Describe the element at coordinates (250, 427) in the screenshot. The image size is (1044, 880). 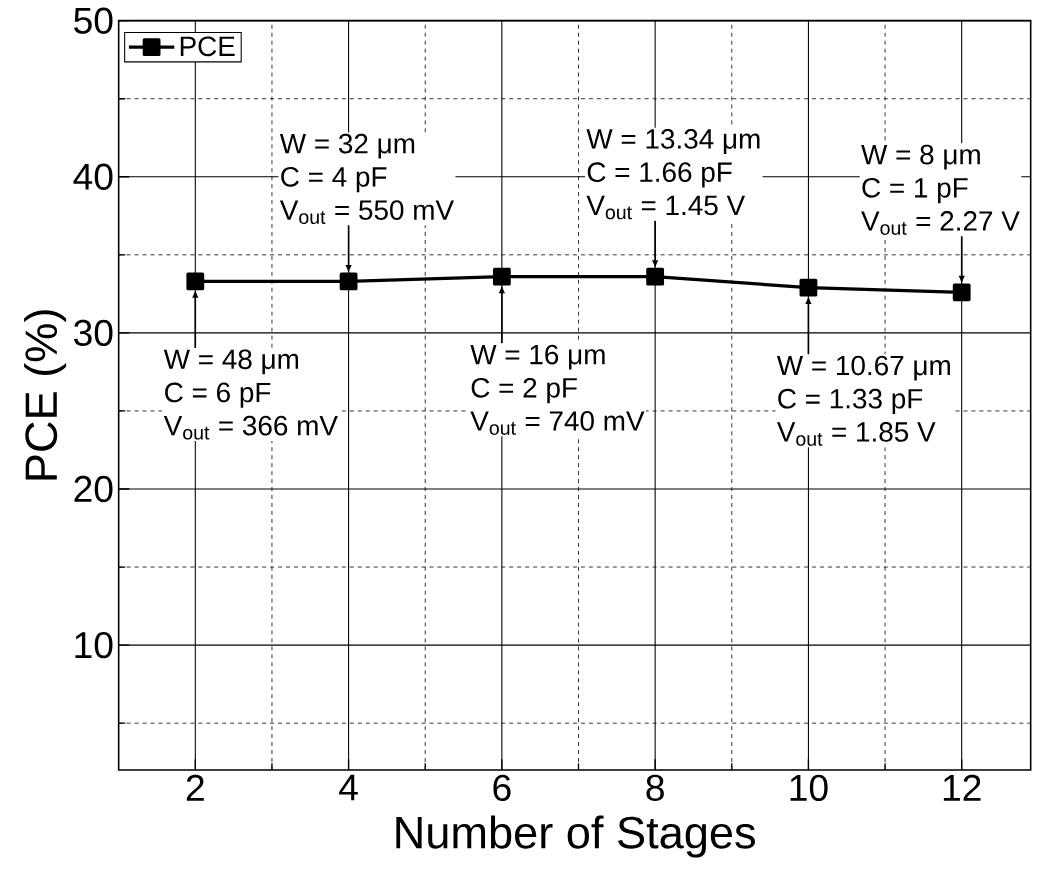
I see `annotation: V$_{out}$ = 366 mV` at that location.